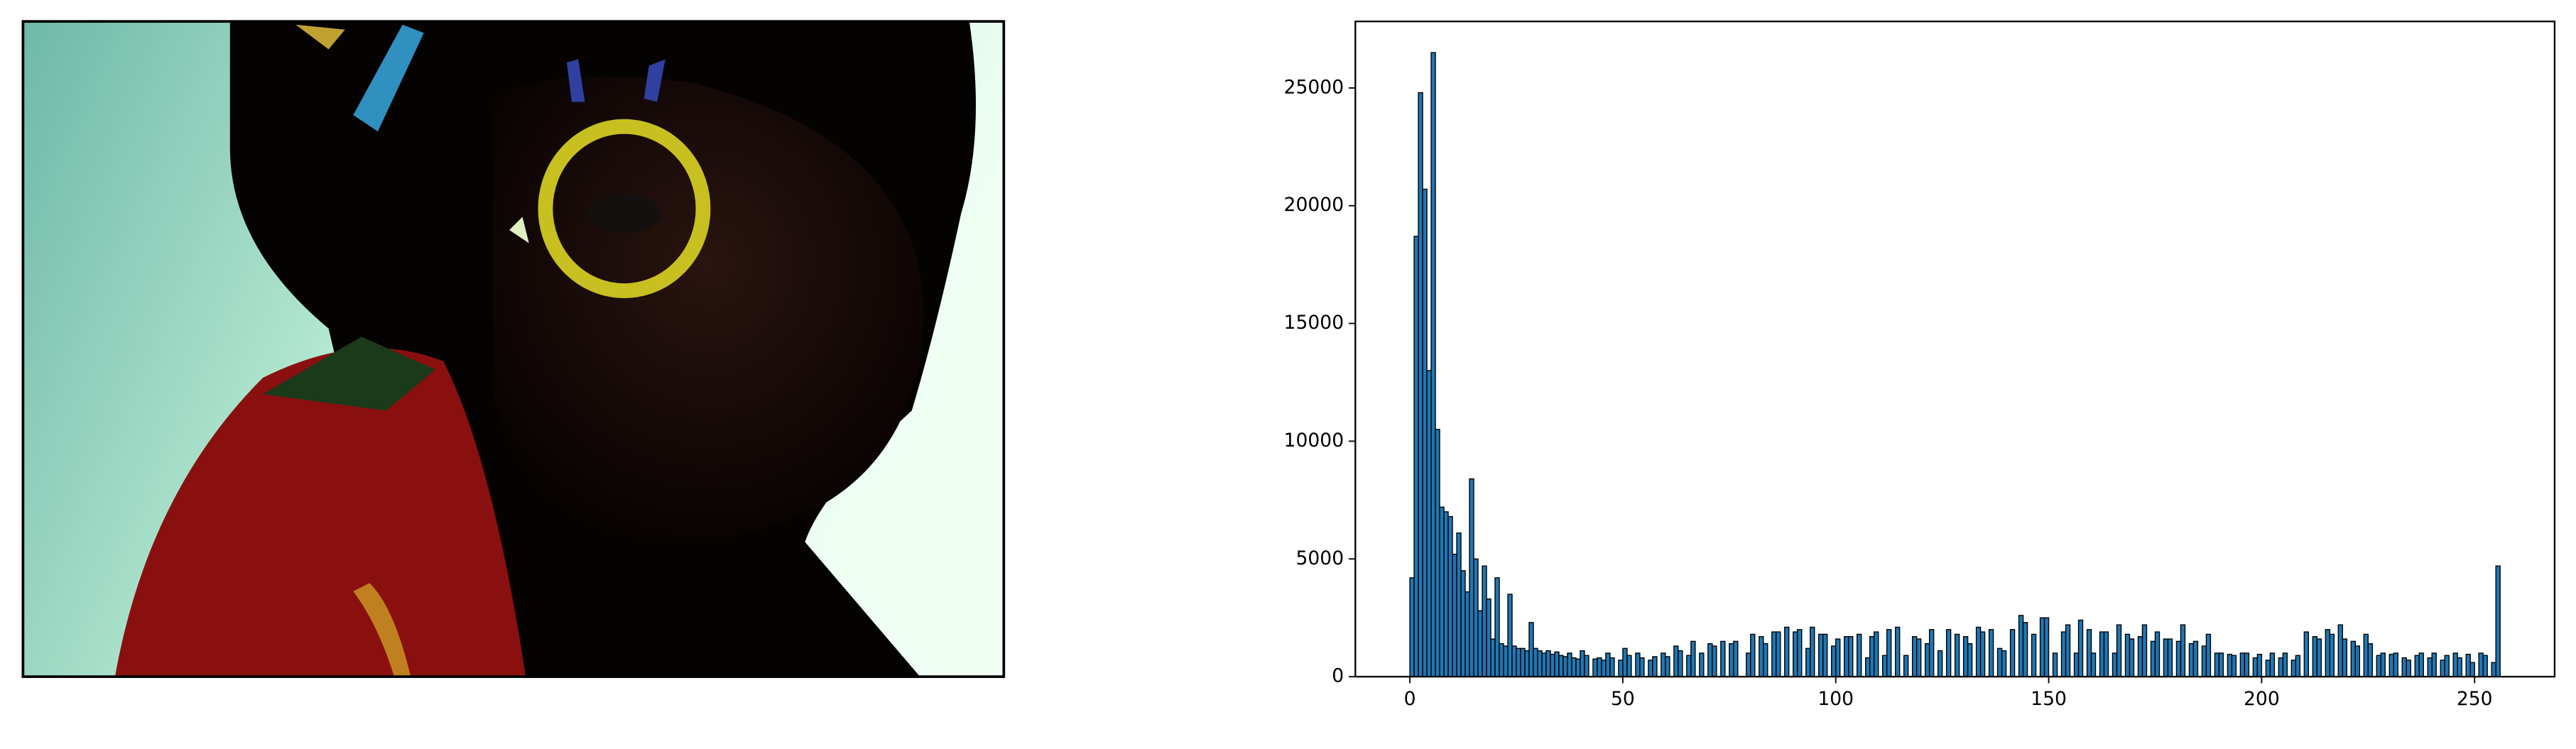 Image resolution: width=2576 pixels, height=749 pixels. Describe the element at coordinates (1836, 699) in the screenshot. I see `x-tick-label: 100` at that location.